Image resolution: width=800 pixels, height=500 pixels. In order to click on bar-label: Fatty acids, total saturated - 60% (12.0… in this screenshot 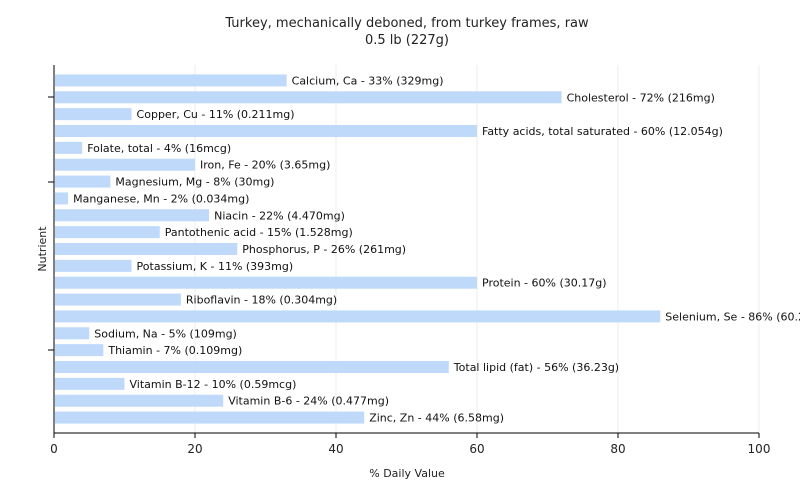, I will do `click(602, 131)`.